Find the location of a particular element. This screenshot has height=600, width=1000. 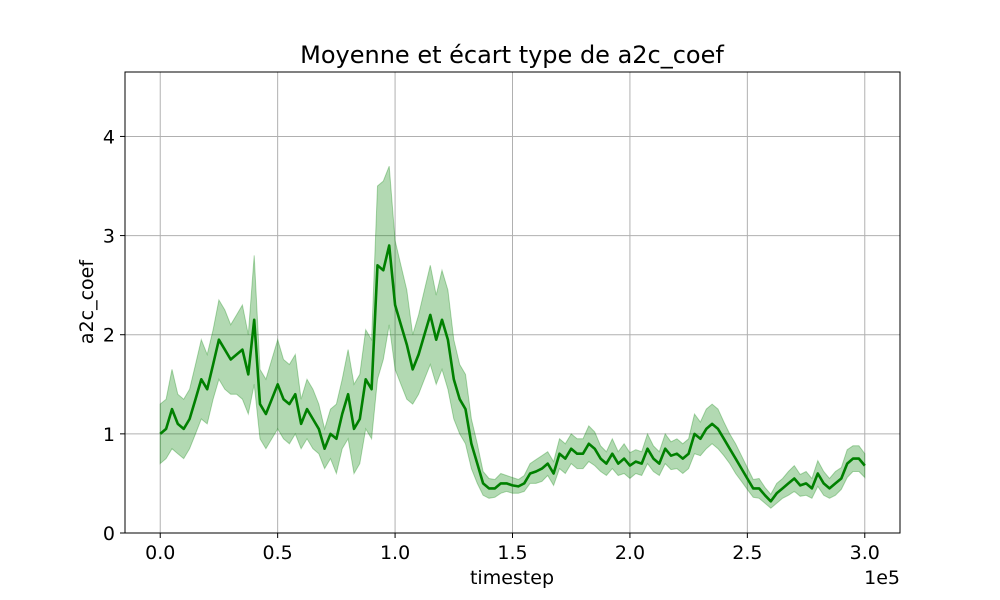

y-tick-label: 1 is located at coordinates (109, 435).